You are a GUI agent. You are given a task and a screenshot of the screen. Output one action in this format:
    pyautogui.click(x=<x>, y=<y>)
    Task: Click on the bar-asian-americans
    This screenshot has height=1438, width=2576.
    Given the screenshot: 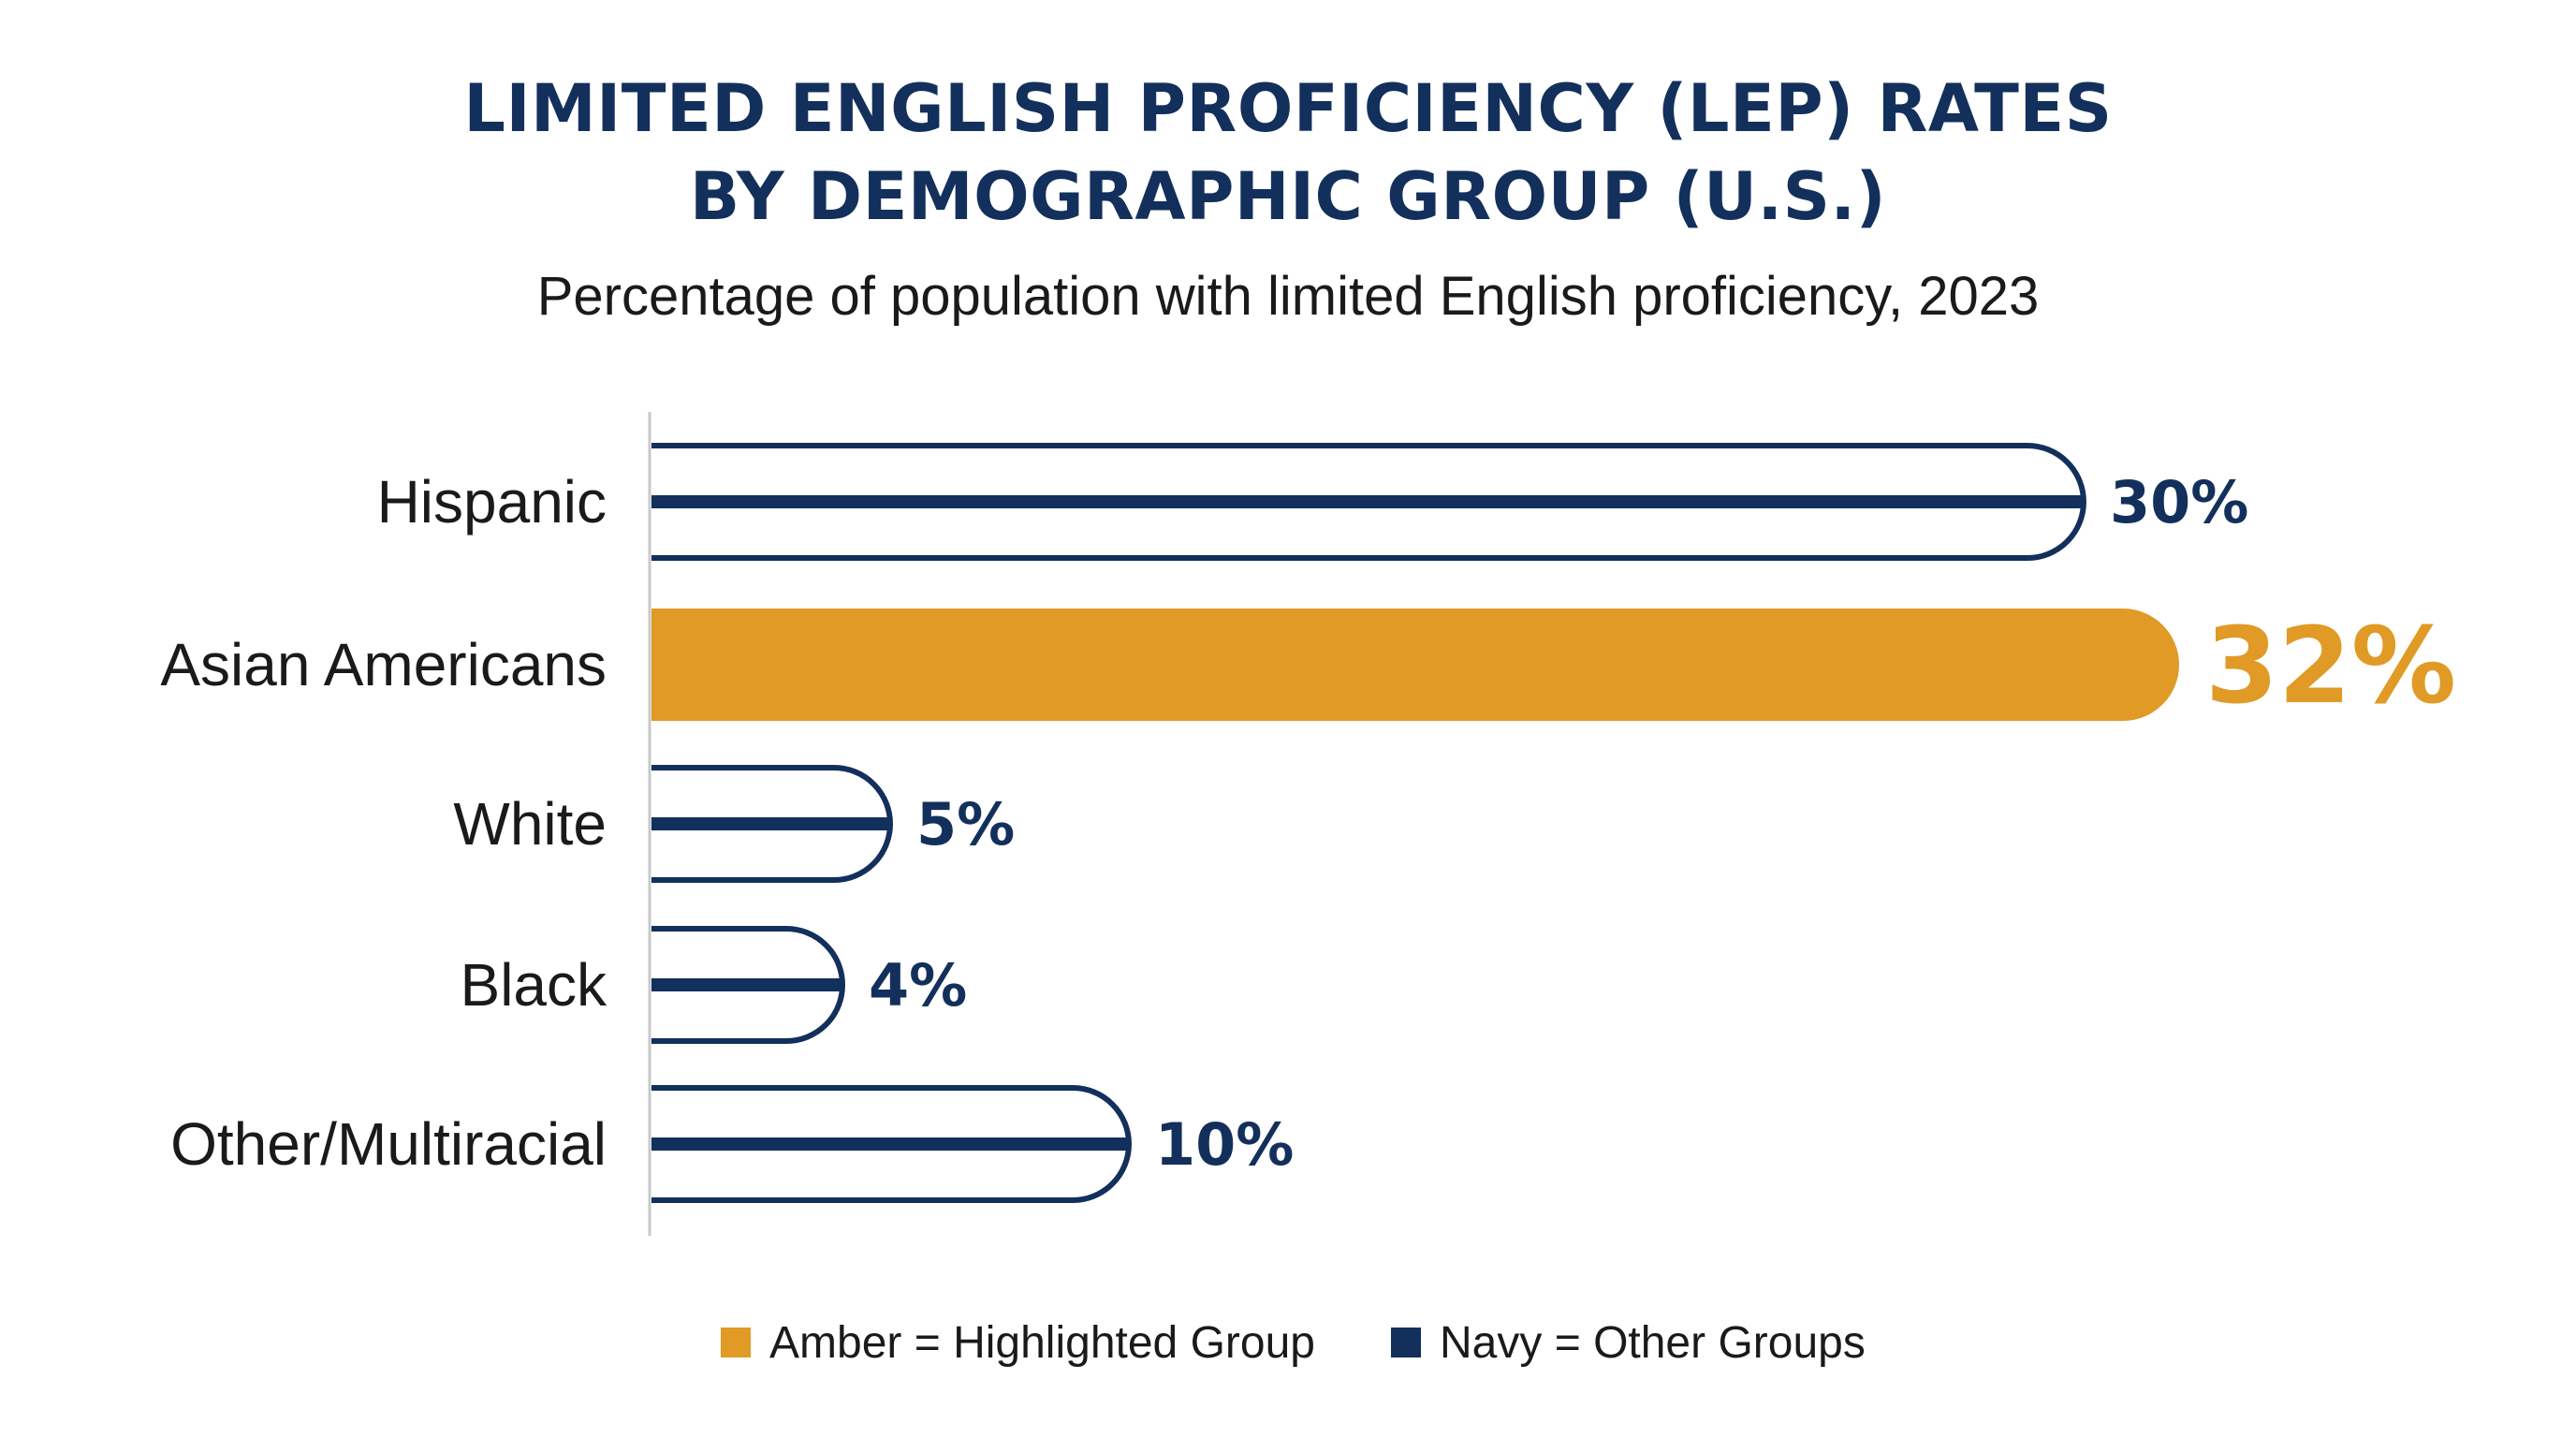 What is the action you would take?
    pyautogui.click(x=1415, y=665)
    